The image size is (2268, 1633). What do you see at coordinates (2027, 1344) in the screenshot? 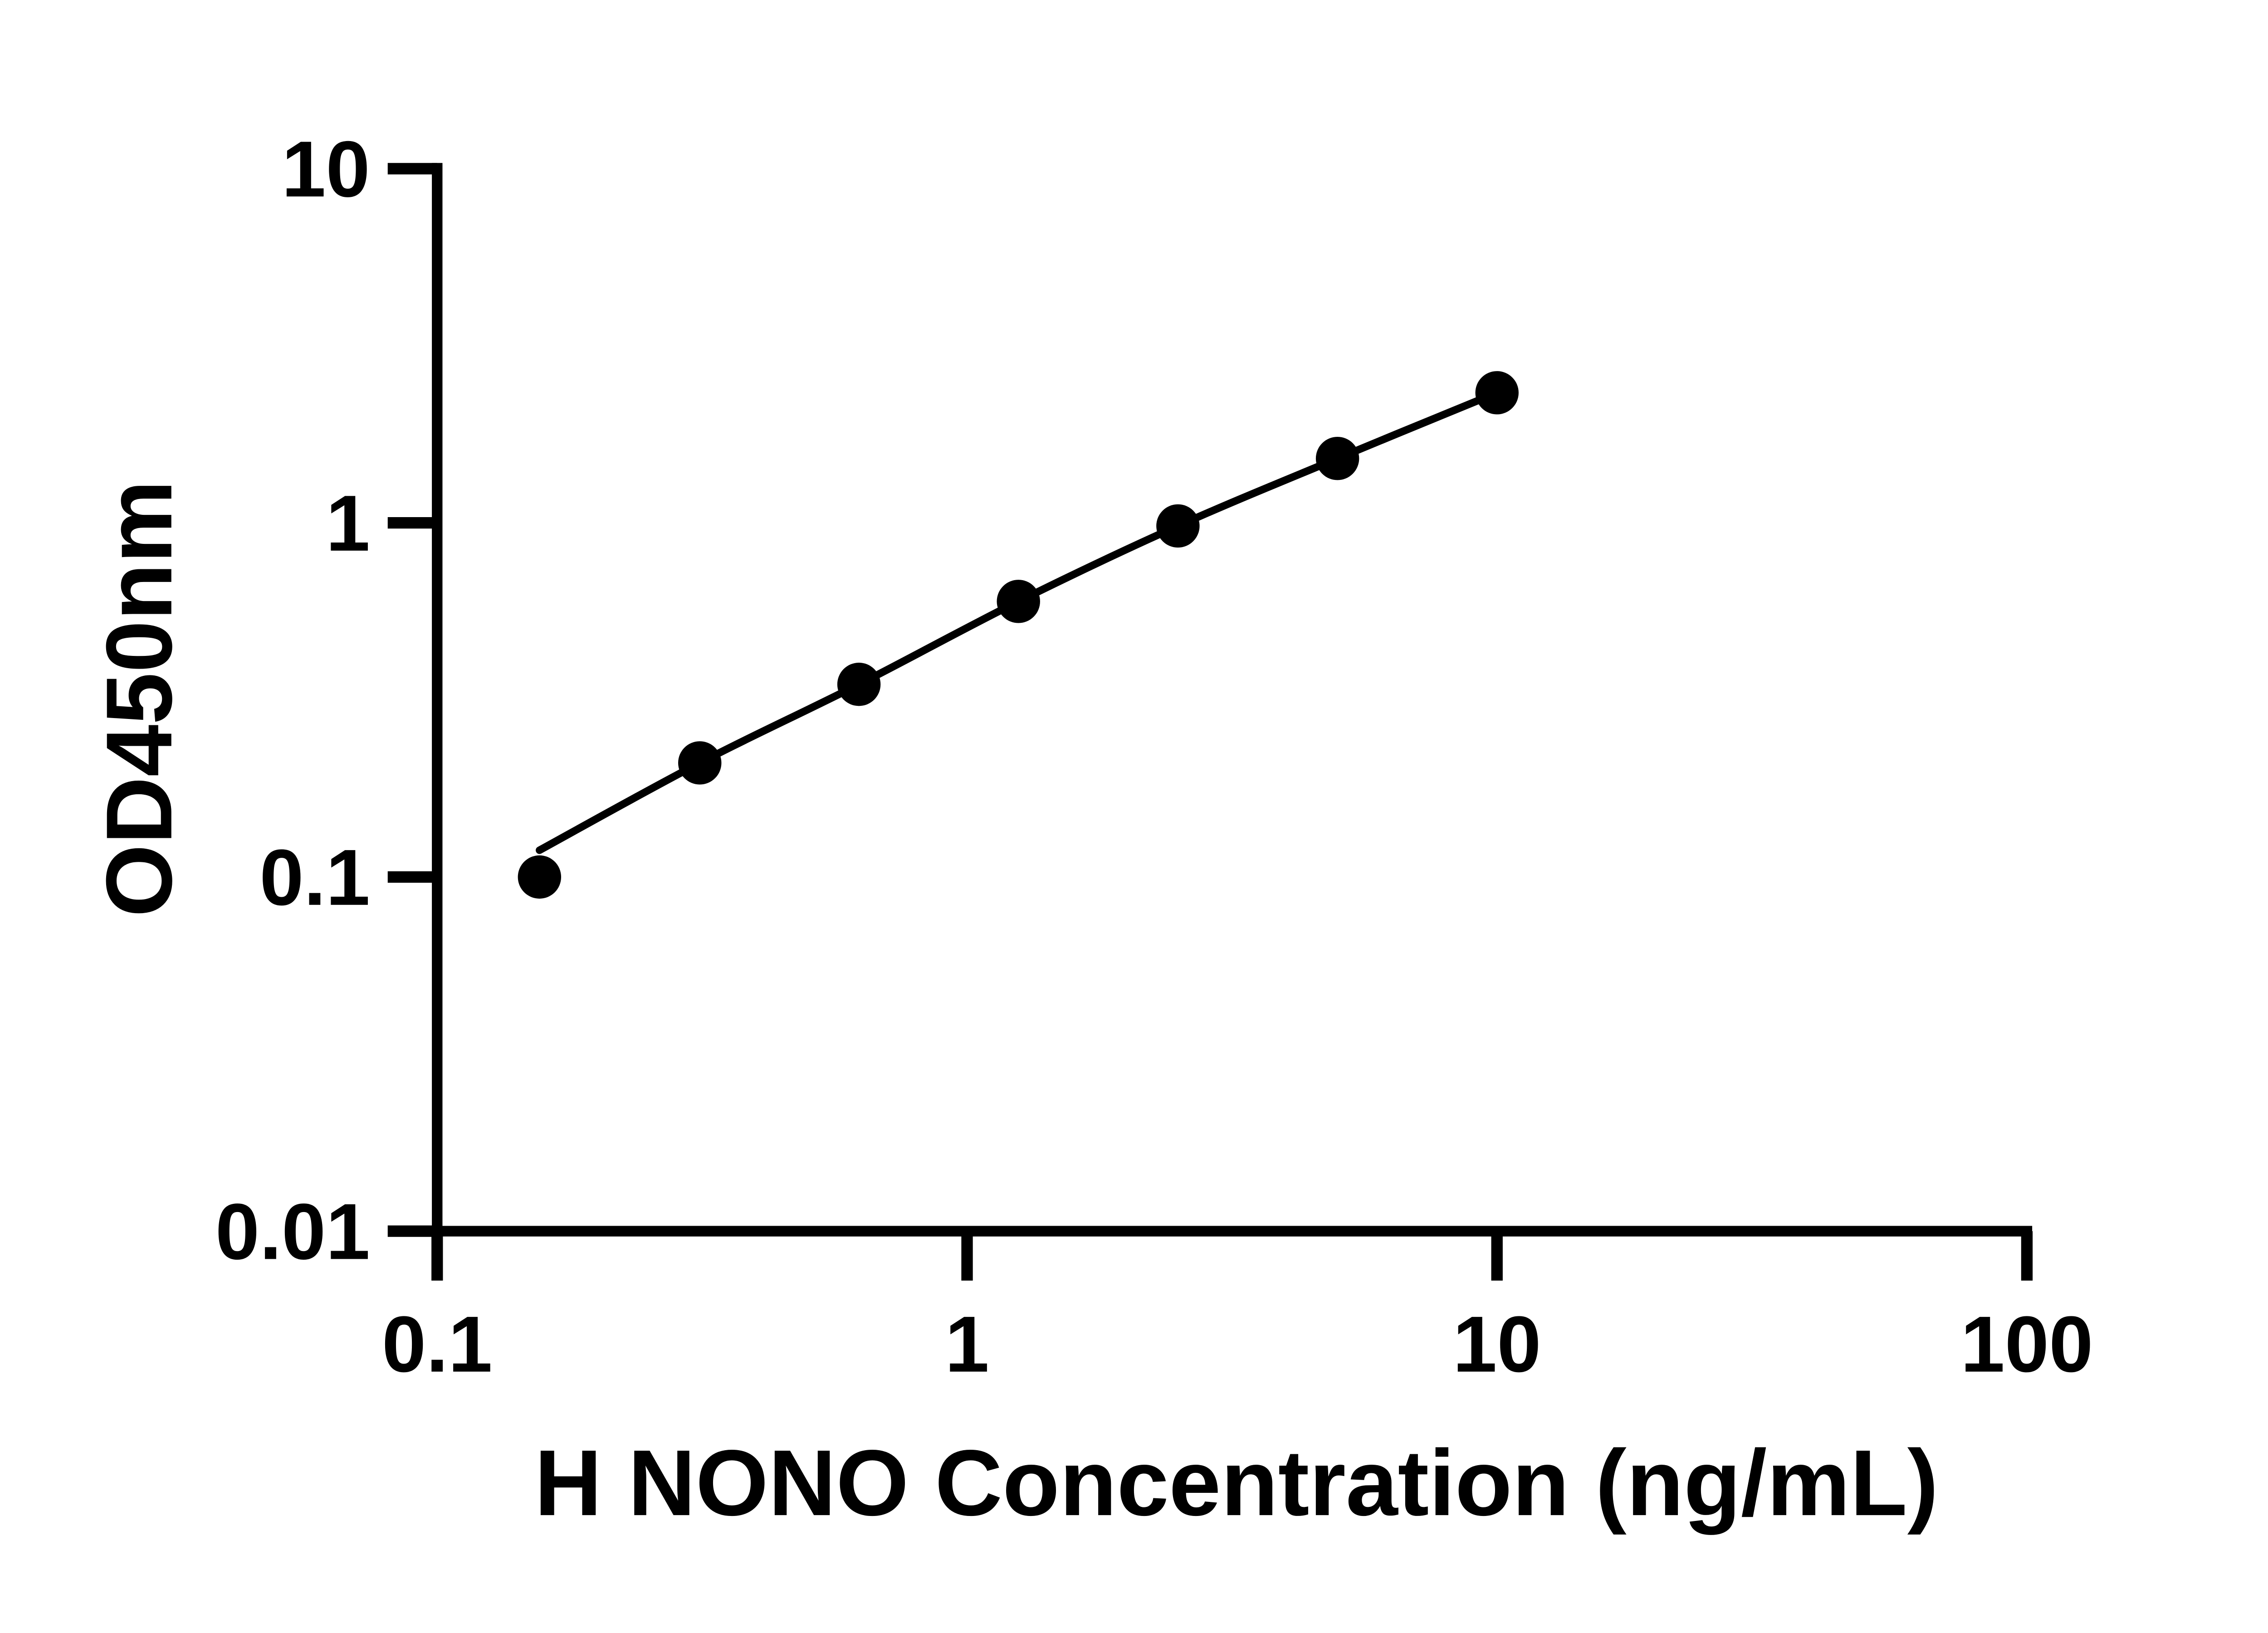
I see `x-tick-label: 100` at bounding box center [2027, 1344].